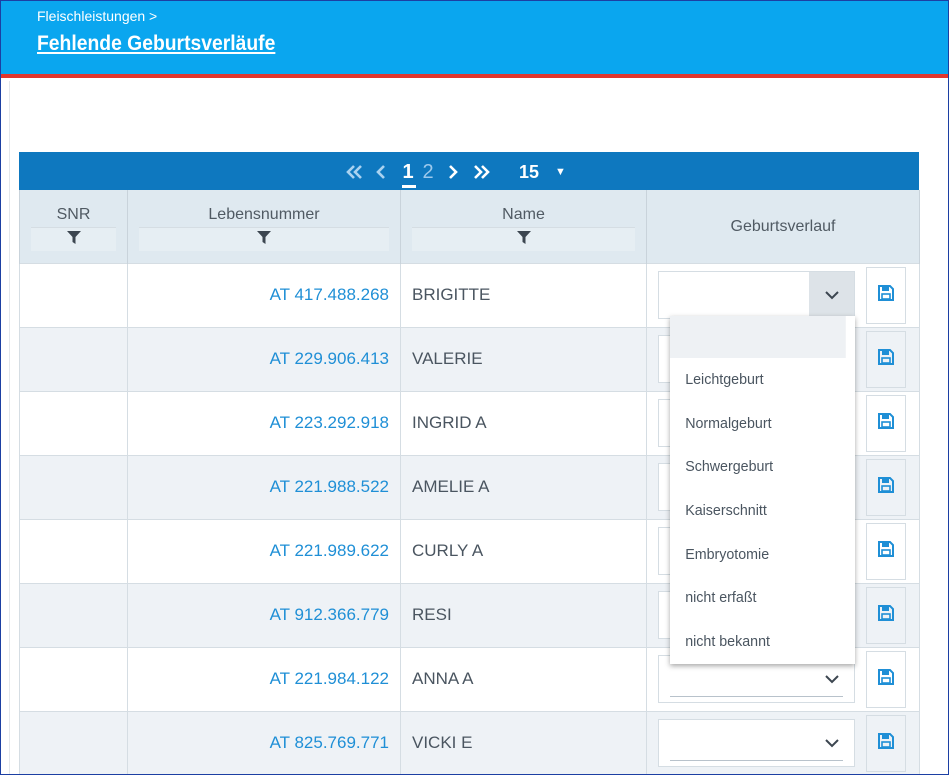 The width and height of the screenshot is (949, 775). I want to click on lebensnummer-filter, so click(264, 239).